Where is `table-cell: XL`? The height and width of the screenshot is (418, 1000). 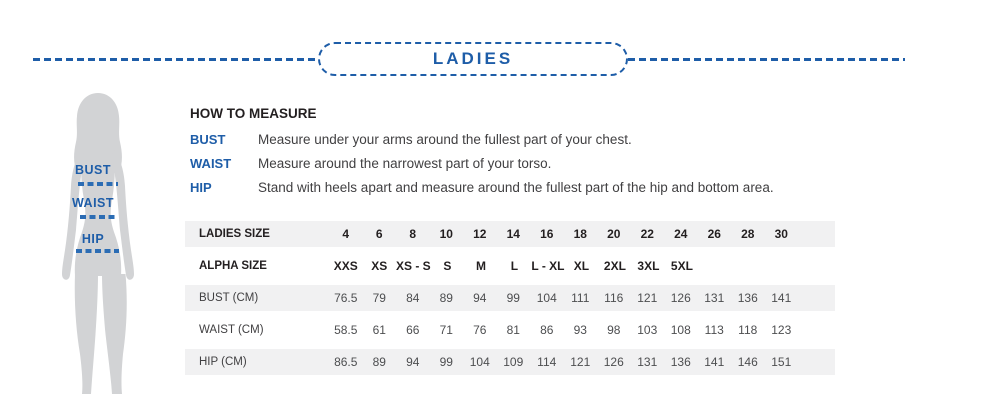
table-cell: XL is located at coordinates (581, 266).